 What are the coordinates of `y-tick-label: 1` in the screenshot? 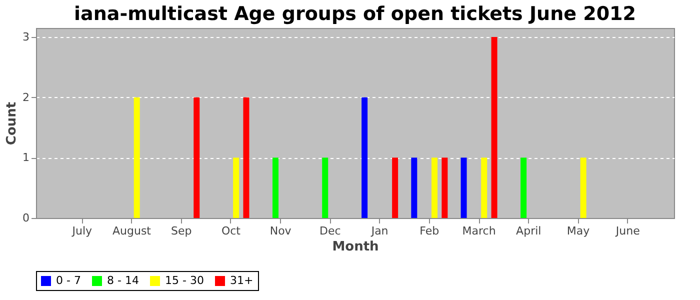 It's located at (26, 157).